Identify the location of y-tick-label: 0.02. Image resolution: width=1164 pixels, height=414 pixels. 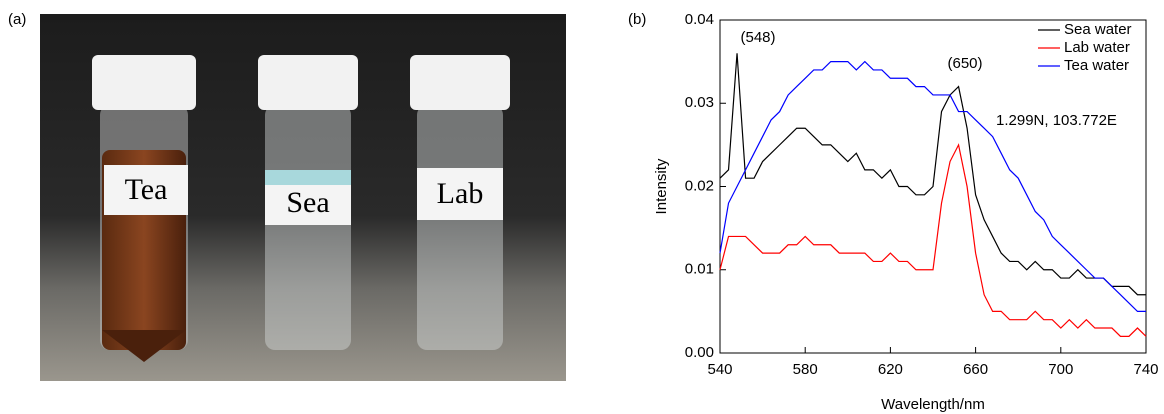
(699, 185).